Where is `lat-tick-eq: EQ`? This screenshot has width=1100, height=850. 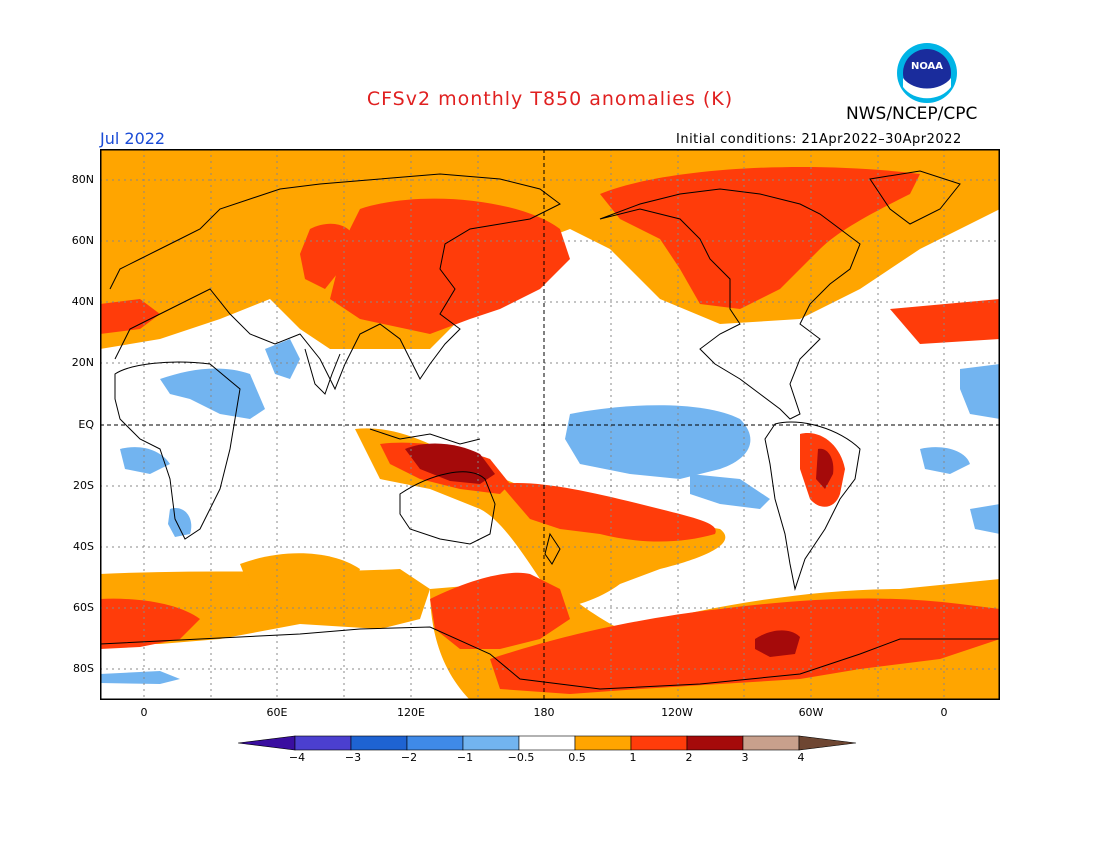 lat-tick-eq: EQ is located at coordinates (86, 424).